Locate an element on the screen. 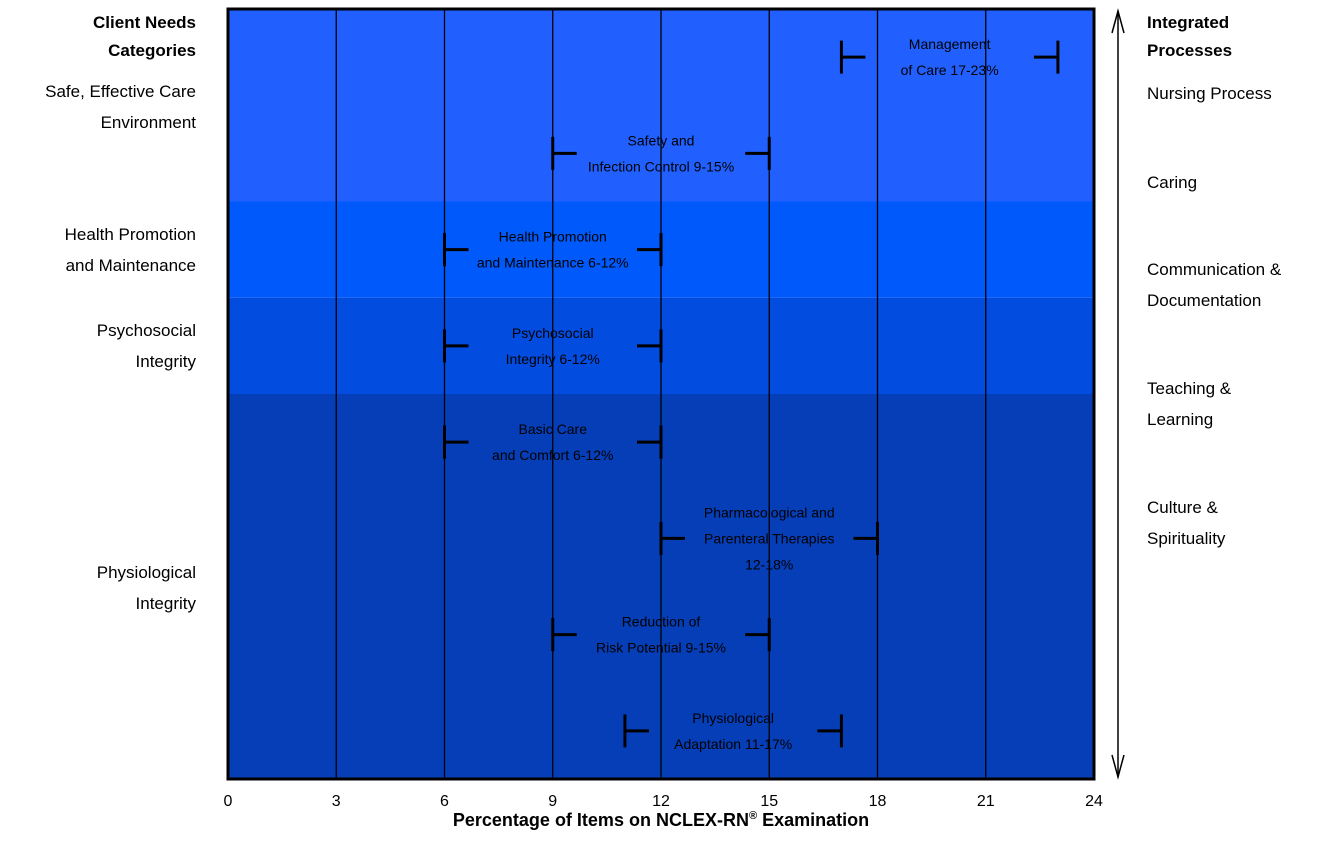  category-line: Health Promotion is located at coordinates (130, 234).